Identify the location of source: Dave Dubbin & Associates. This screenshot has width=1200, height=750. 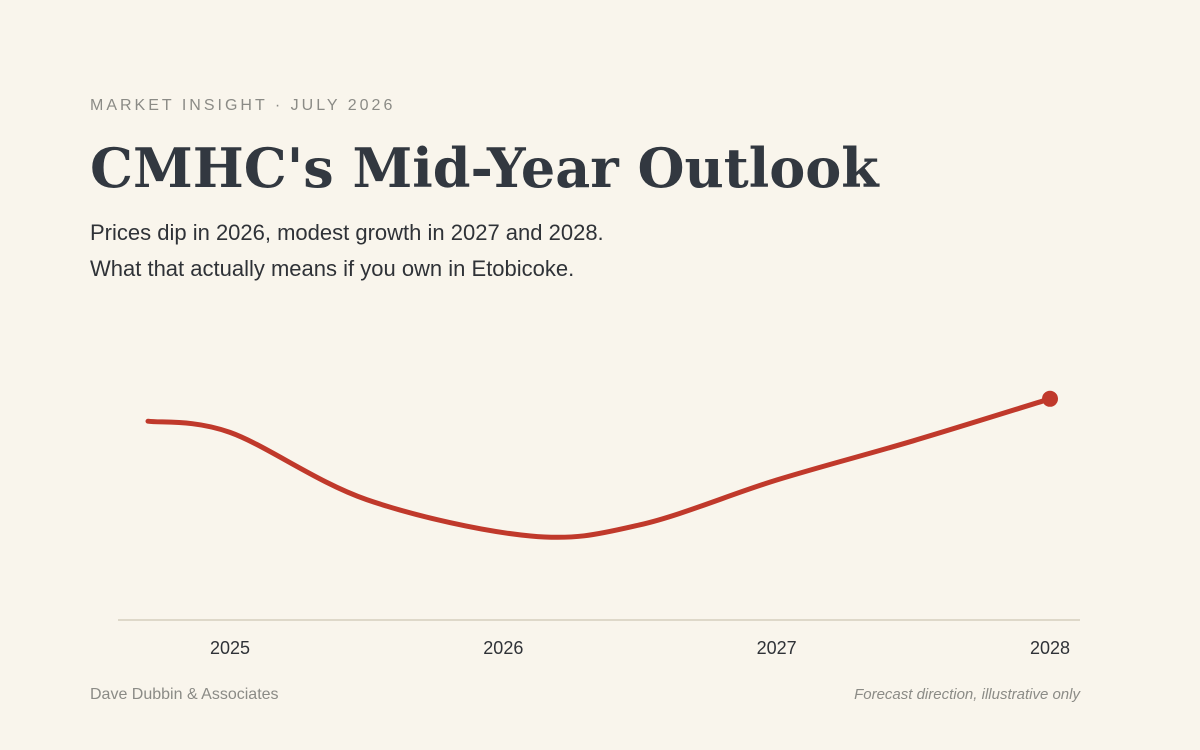
(184, 694).